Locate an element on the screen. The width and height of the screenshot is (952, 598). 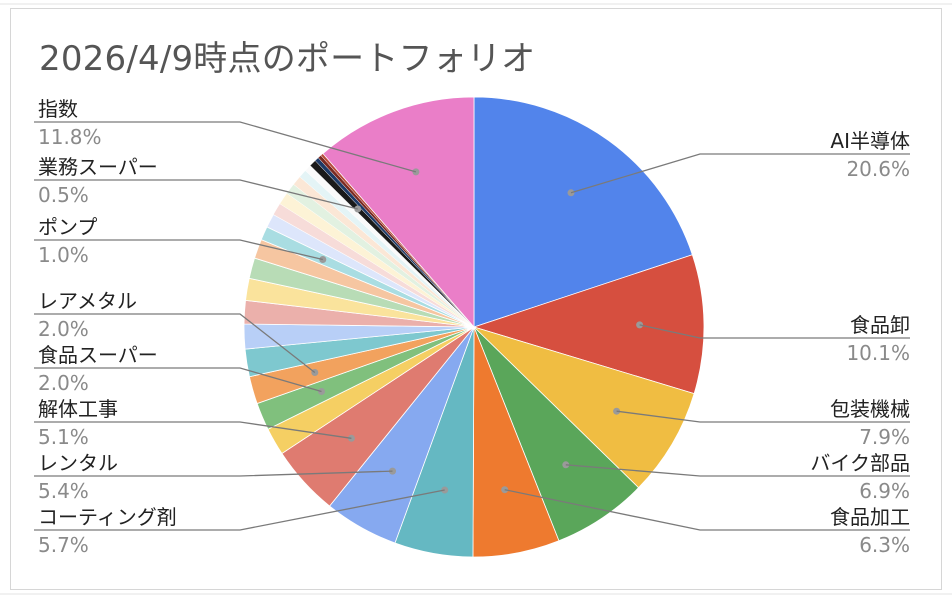
slice-label-name: レンタル is located at coordinates (78, 463).